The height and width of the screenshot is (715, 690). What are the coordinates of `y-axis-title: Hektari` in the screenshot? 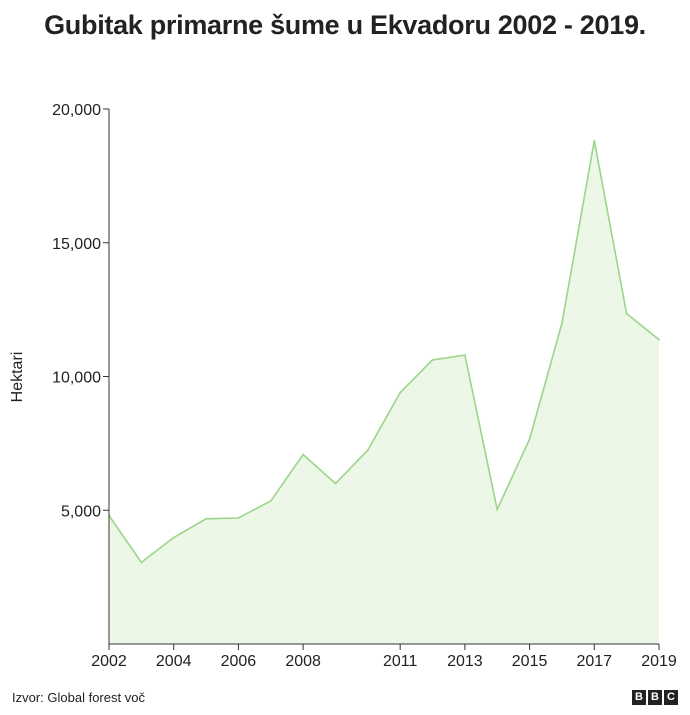 It's located at (17, 377).